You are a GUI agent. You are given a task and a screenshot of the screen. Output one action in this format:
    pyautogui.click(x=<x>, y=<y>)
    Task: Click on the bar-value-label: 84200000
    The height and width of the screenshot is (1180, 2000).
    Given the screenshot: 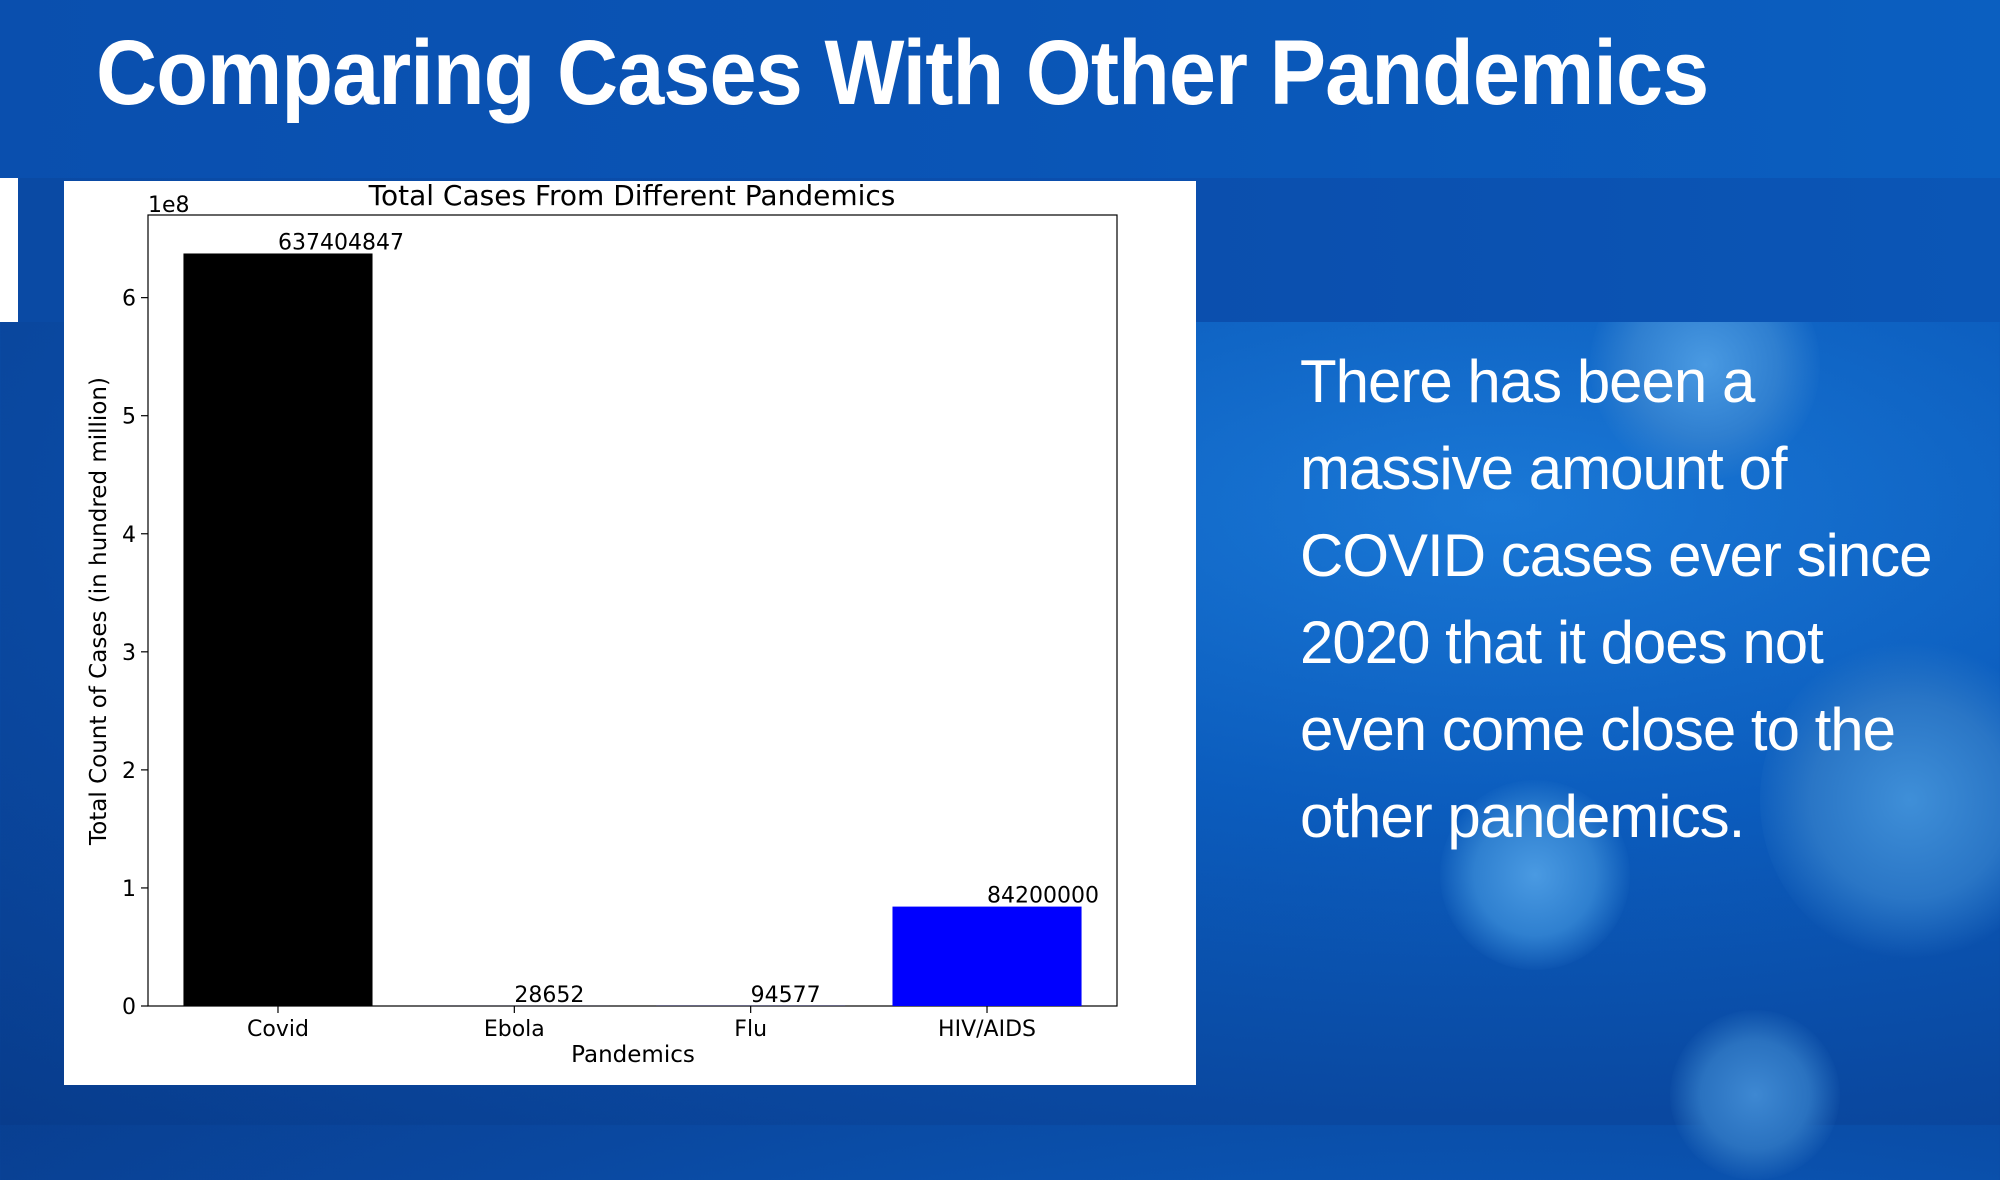 What is the action you would take?
    pyautogui.click(x=1043, y=896)
    